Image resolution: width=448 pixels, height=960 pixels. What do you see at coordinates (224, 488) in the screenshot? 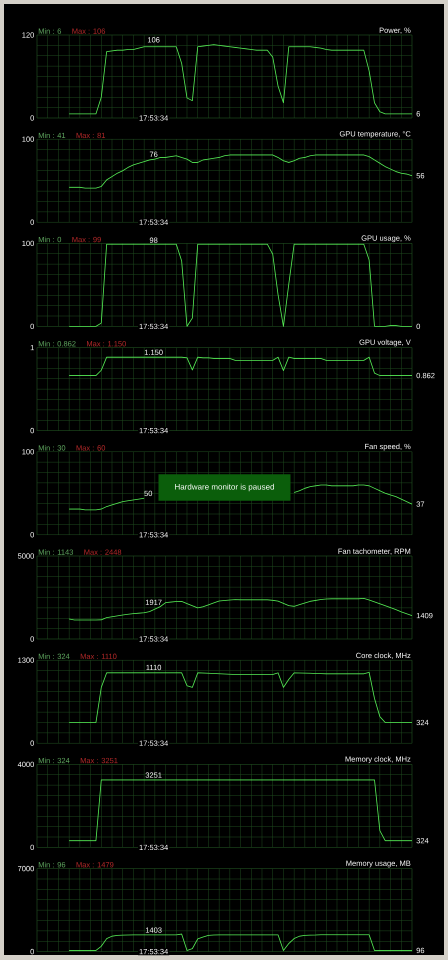
I see `annotation: Hardware monitor is paused` at bounding box center [224, 488].